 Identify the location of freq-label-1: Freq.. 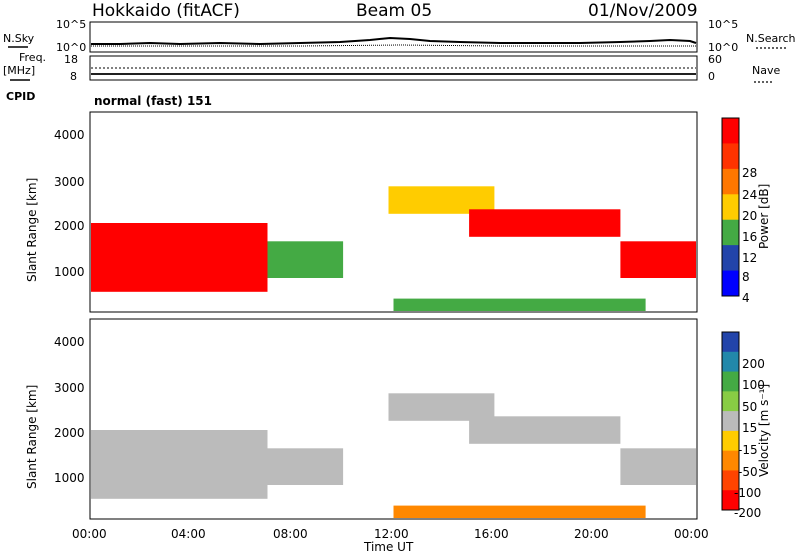
(32, 57).